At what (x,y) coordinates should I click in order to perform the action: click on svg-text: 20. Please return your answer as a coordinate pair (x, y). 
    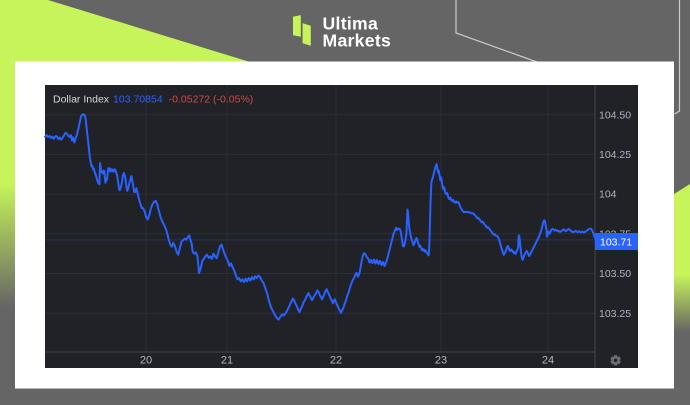
    Looking at the image, I should click on (146, 361).